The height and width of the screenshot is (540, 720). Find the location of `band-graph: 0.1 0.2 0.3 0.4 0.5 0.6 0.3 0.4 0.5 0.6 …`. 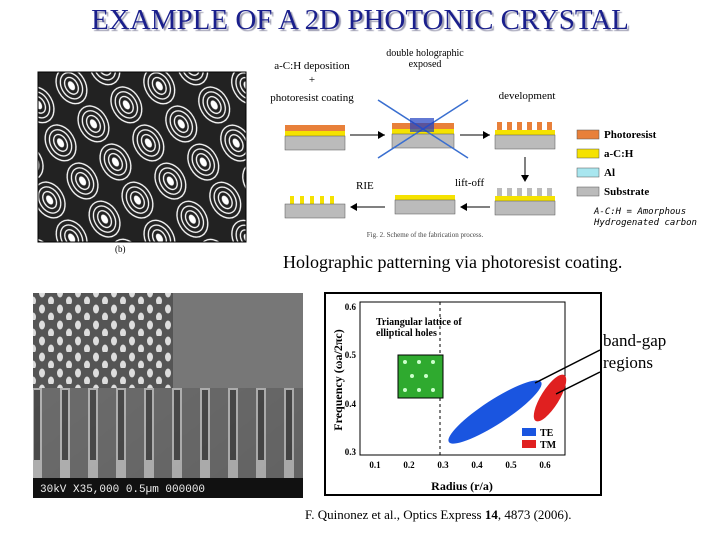

band-graph: 0.1 0.2 0.3 0.4 0.5 0.6 0.3 0.4 0.5 0.6 … is located at coordinates (463, 394).